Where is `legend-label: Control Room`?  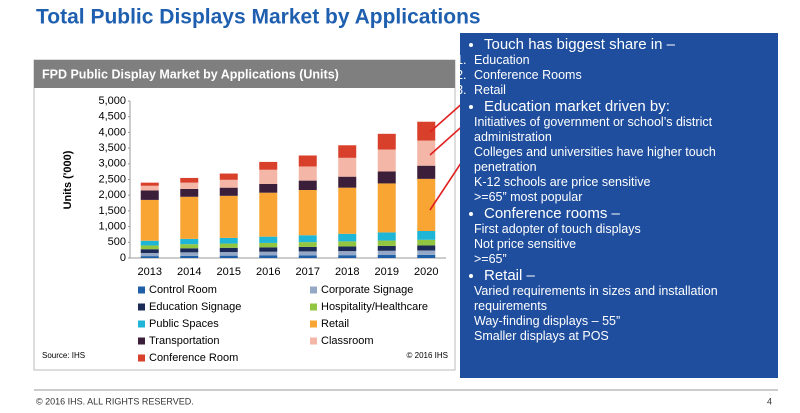
legend-label: Control Room is located at coordinates (183, 290).